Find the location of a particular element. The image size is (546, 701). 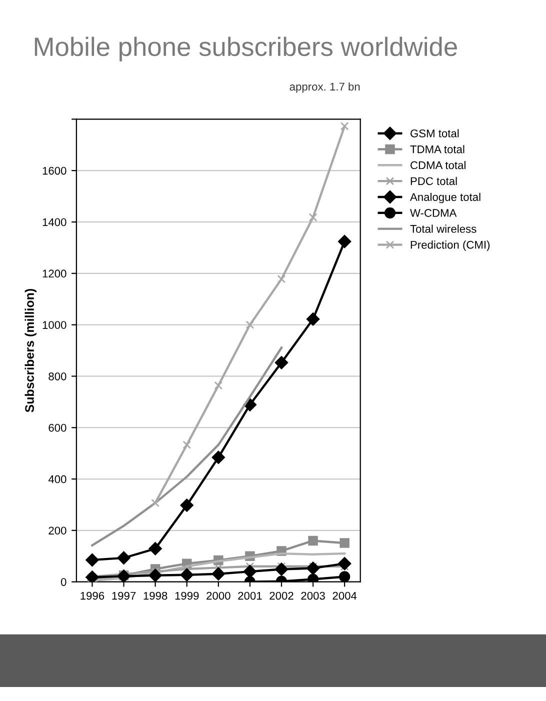

y-tick-label: 1600 is located at coordinates (54, 170).